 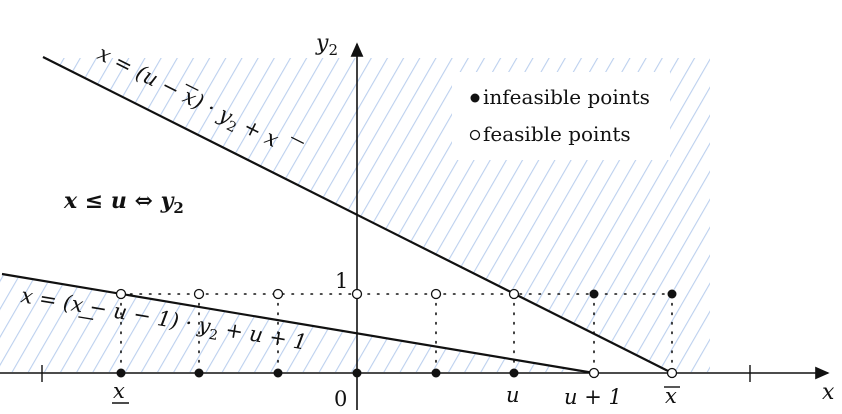 I want to click on y-one-label: 1, so click(x=341, y=281).